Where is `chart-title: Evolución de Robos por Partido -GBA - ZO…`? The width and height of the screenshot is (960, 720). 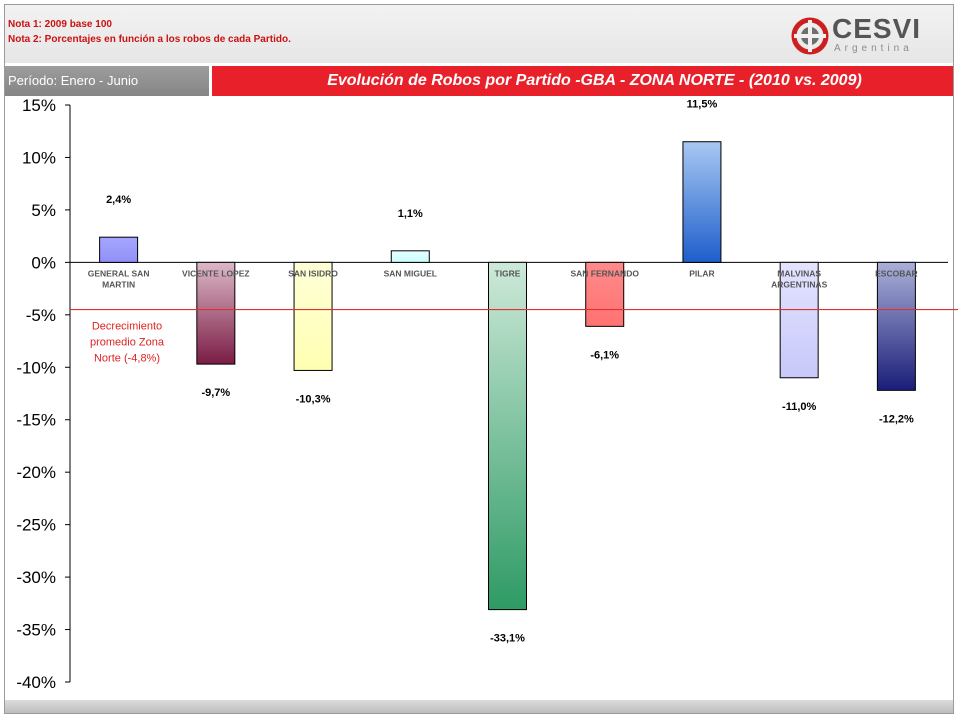
chart-title: Evolución de Robos por Partido -GBA - ZO… is located at coordinates (594, 80).